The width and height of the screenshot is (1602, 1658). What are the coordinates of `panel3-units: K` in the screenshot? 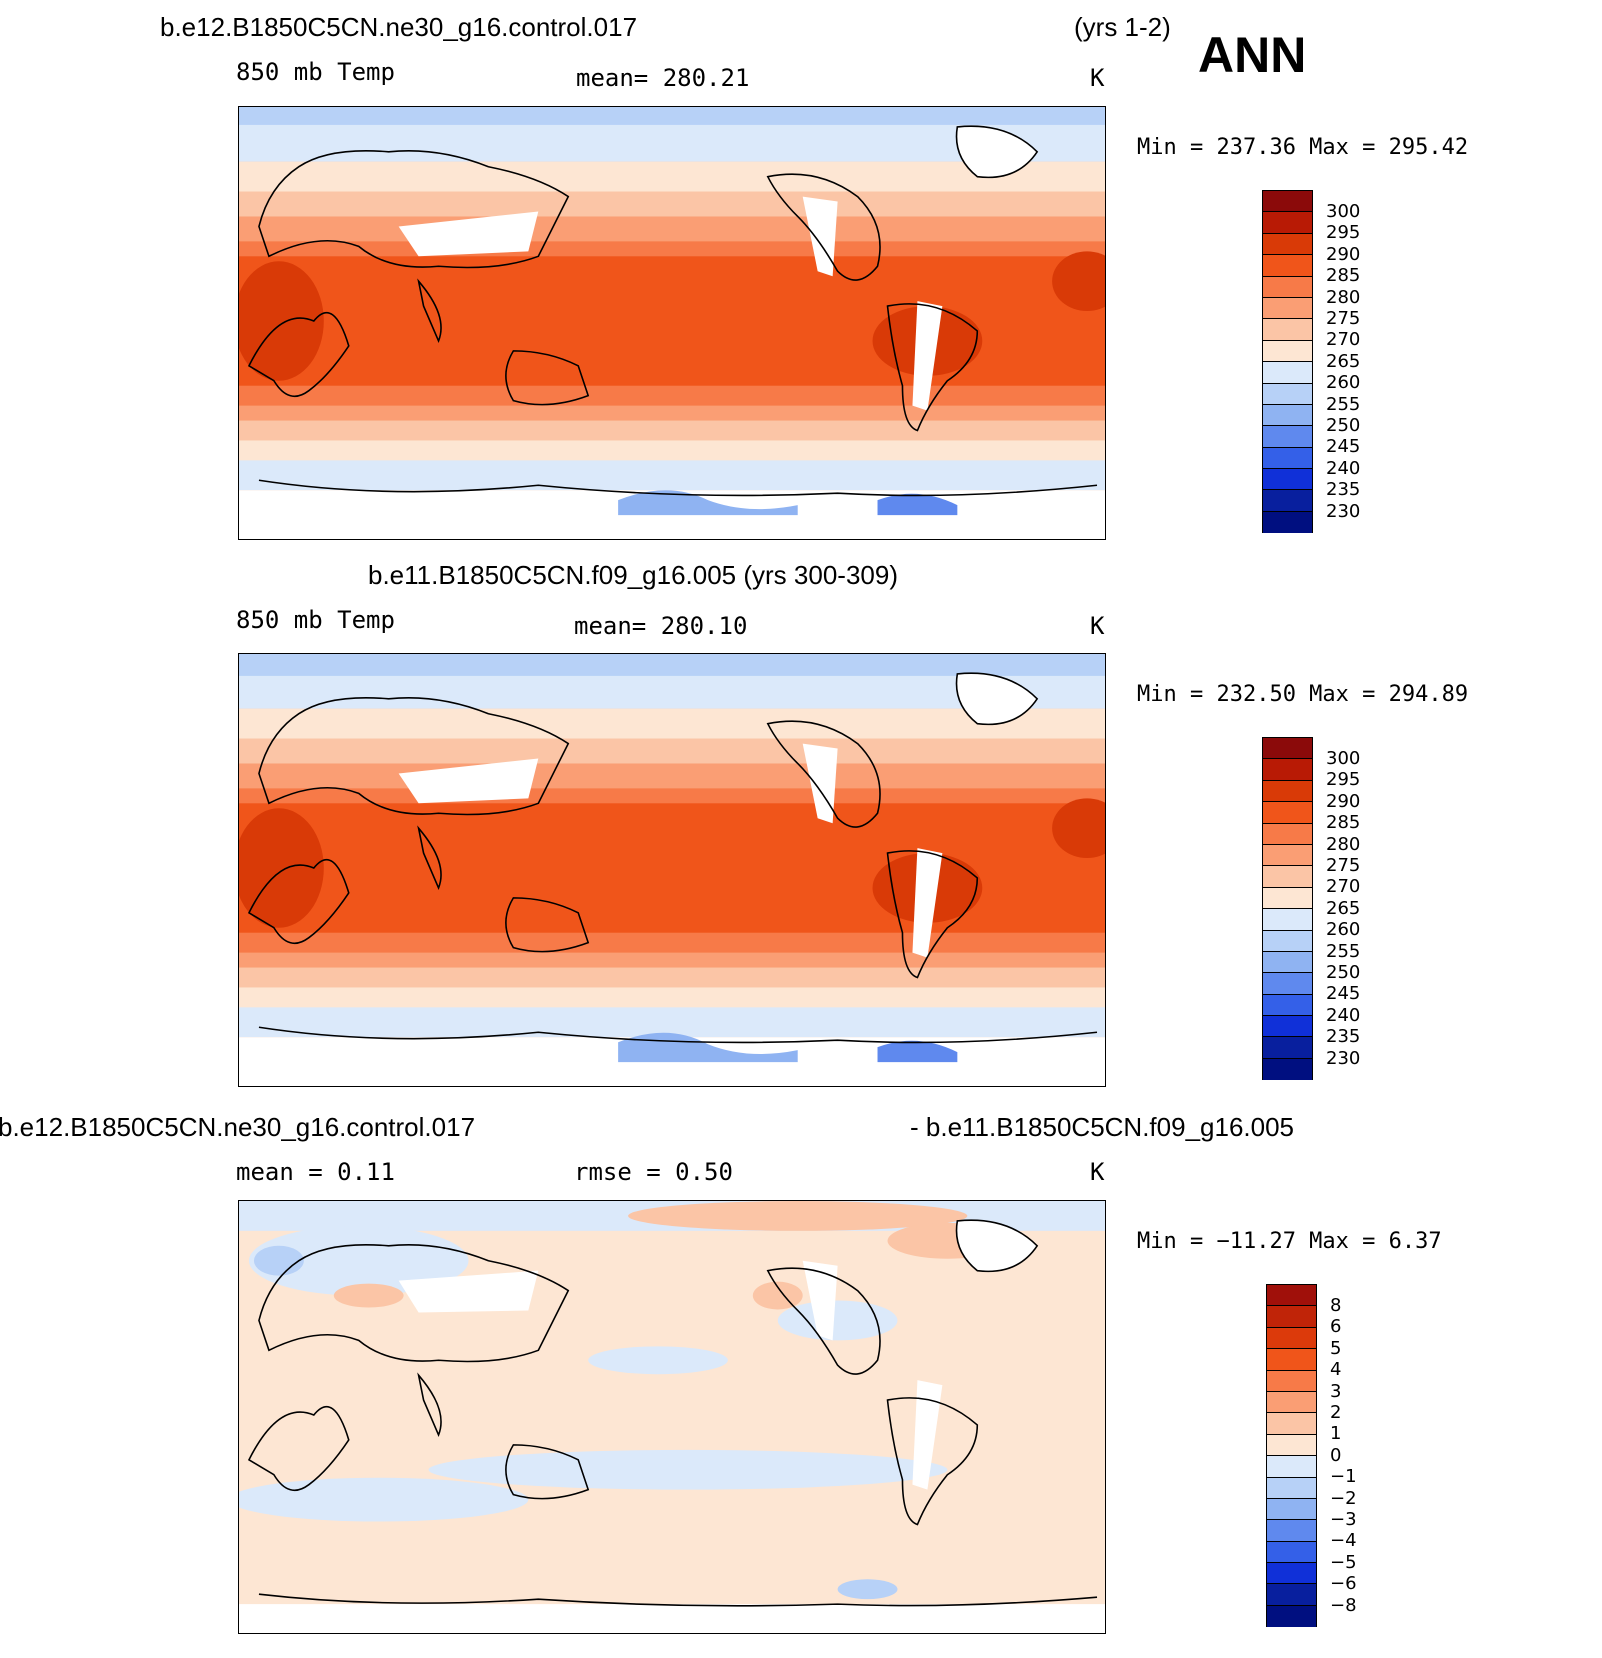 It's located at (1097, 1172).